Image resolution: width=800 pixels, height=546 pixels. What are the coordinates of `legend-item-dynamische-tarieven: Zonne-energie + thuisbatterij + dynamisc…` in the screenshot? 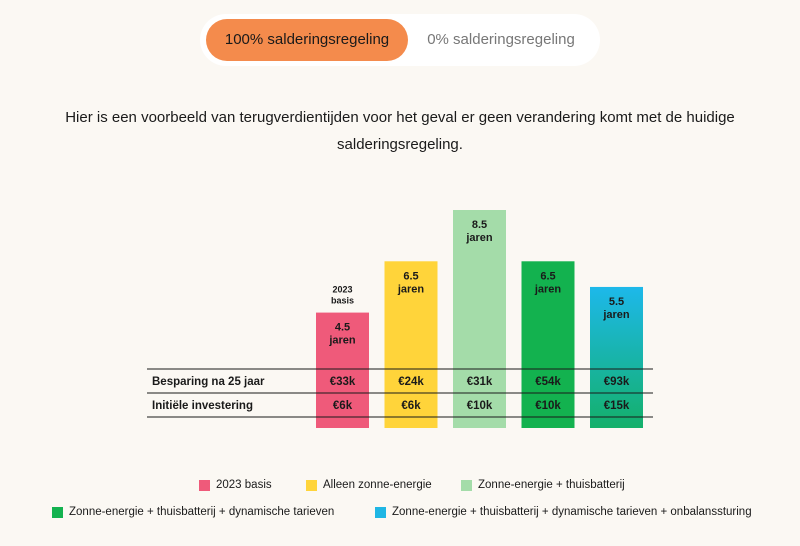 It's located at (193, 512).